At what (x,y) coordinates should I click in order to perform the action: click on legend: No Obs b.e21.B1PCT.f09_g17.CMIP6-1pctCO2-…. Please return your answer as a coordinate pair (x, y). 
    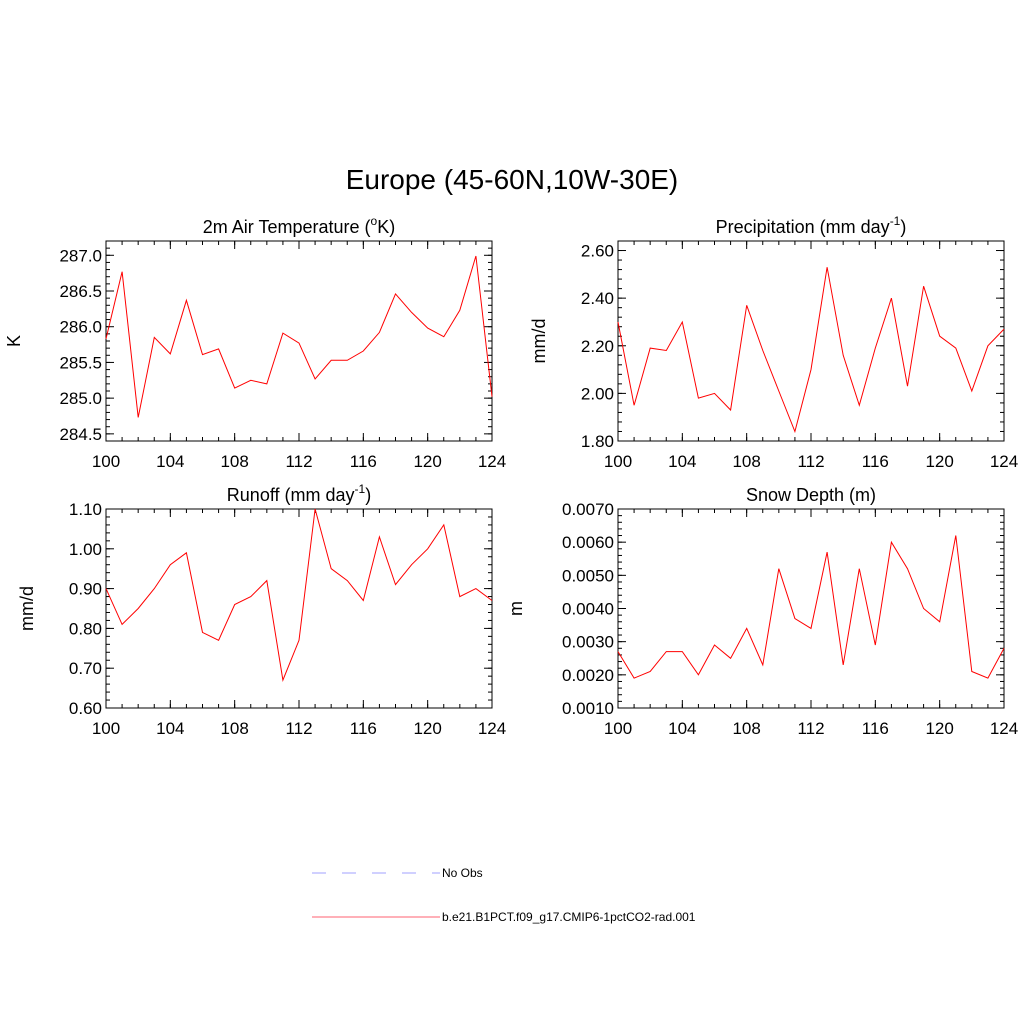
    Looking at the image, I should click on (504, 895).